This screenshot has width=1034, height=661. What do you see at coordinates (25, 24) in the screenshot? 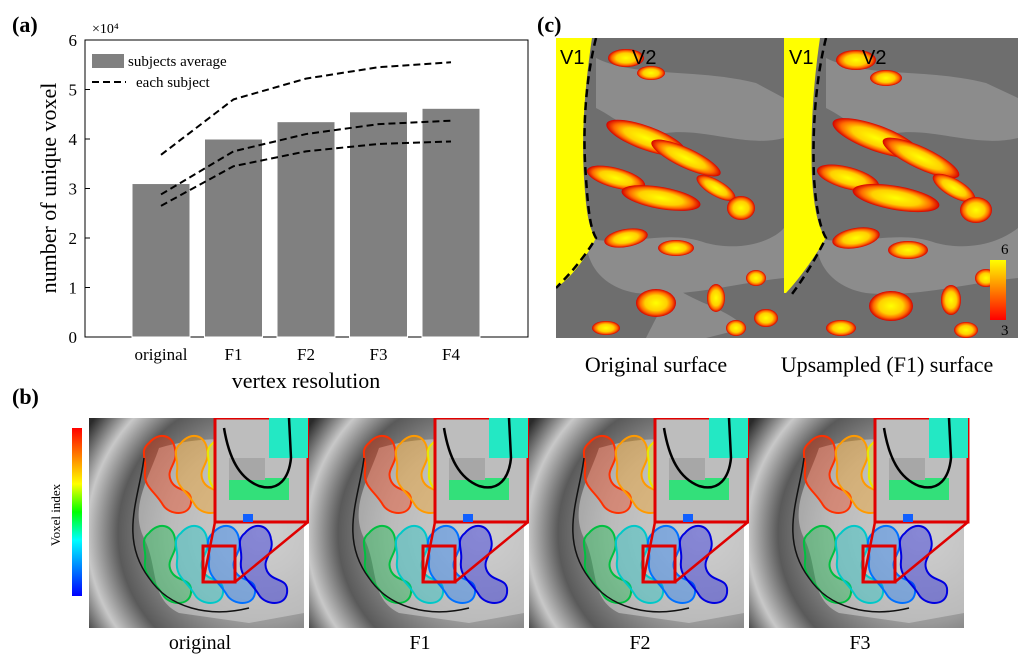
I see `panel-a-label: (a)` at bounding box center [25, 24].